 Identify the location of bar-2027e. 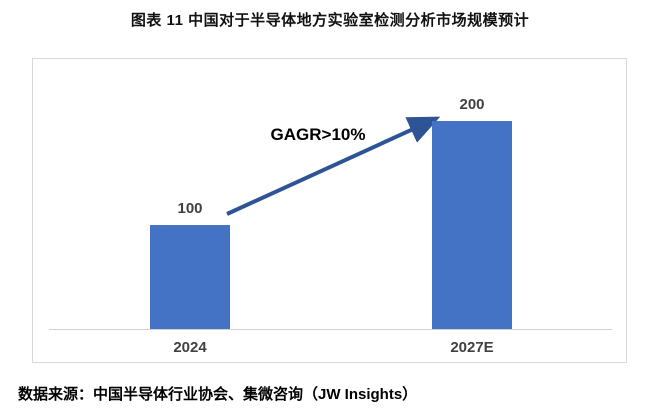
(472, 225).